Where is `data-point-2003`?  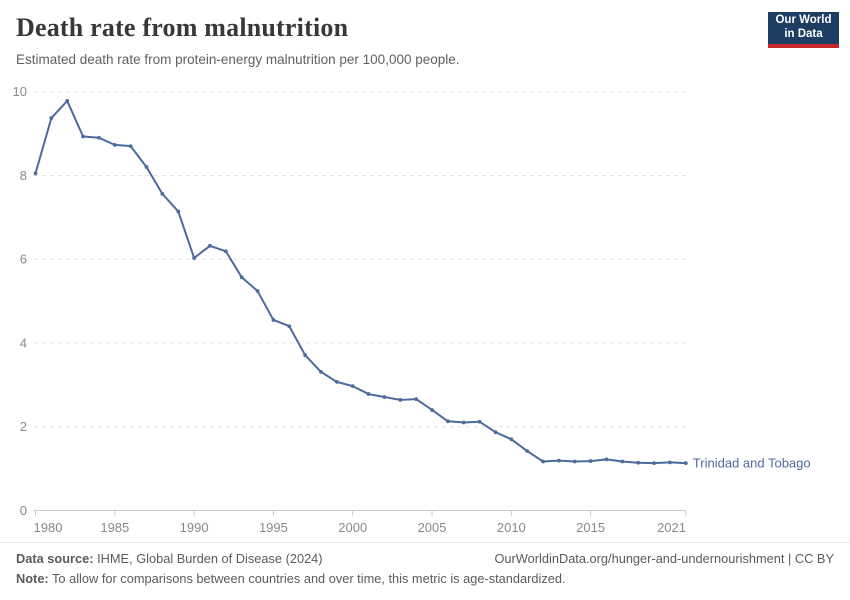 data-point-2003 is located at coordinates (400, 400).